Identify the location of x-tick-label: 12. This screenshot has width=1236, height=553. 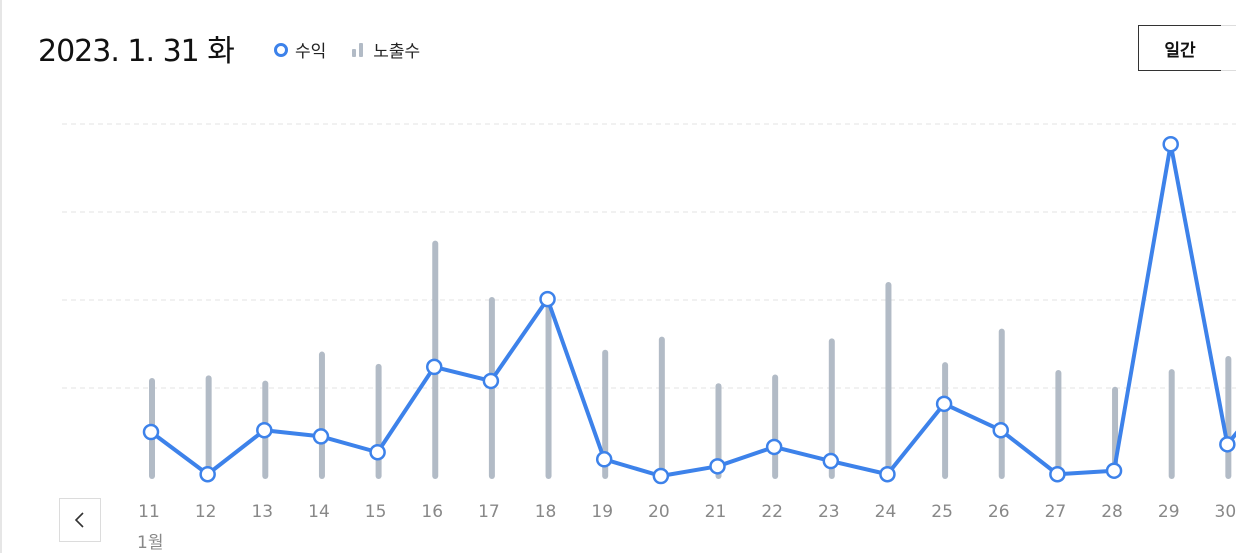
(206, 512).